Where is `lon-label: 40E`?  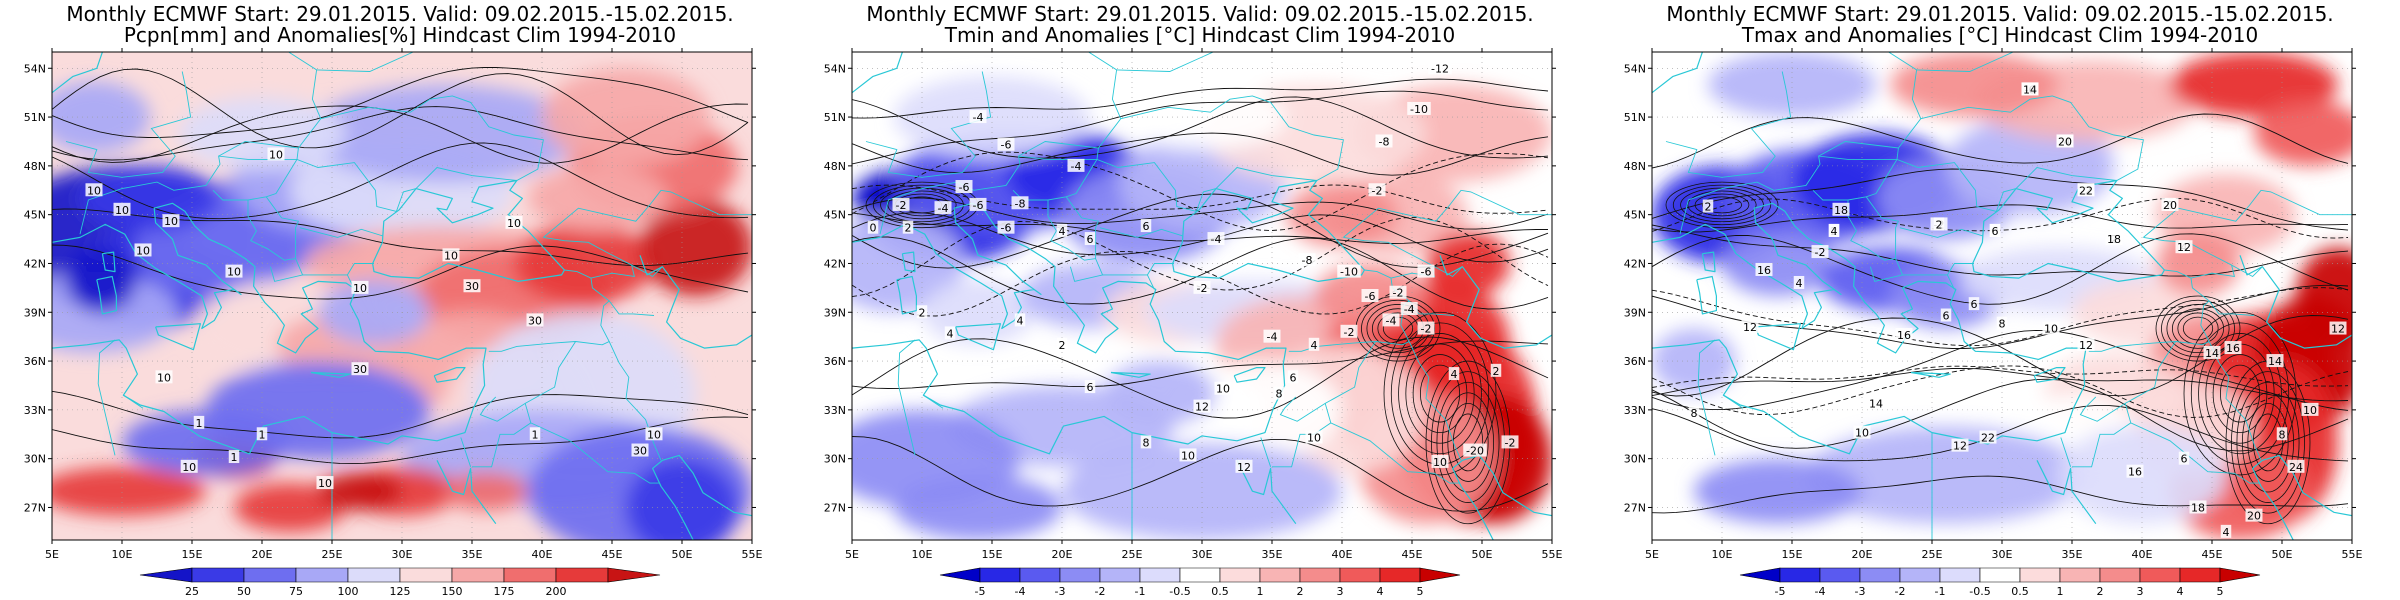 lon-label: 40E is located at coordinates (542, 554).